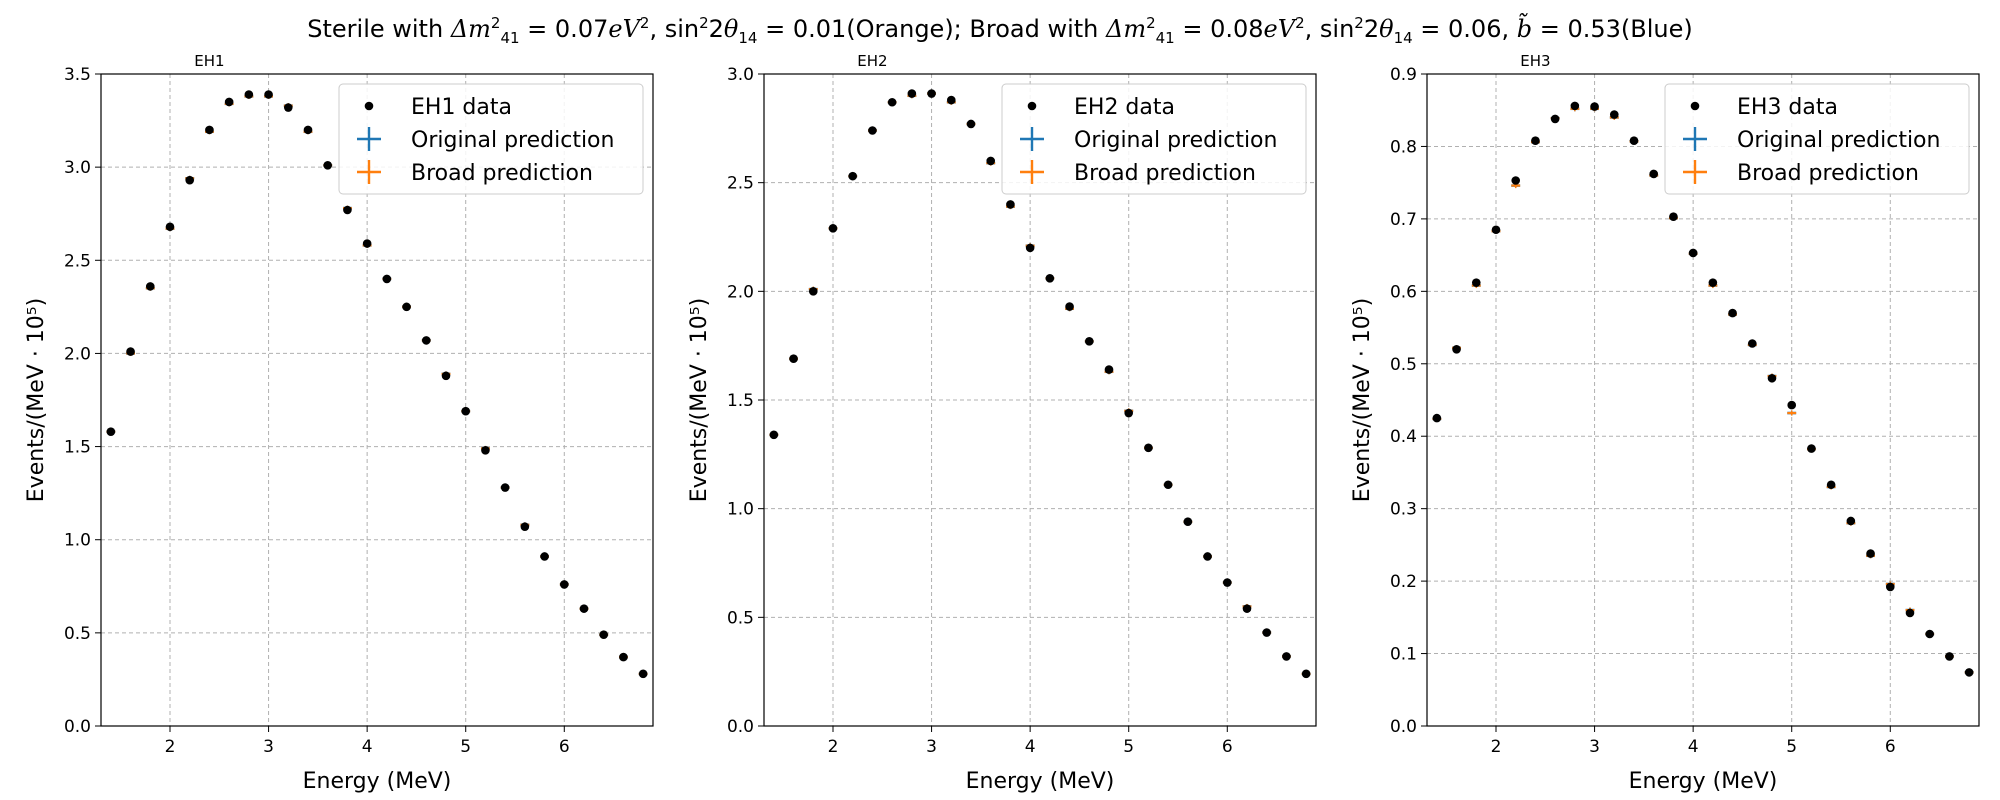 The width and height of the screenshot is (2000, 800). Describe the element at coordinates (1612, 29) in the screenshot. I see `title-fragment: = 0.53(Blue)` at that location.